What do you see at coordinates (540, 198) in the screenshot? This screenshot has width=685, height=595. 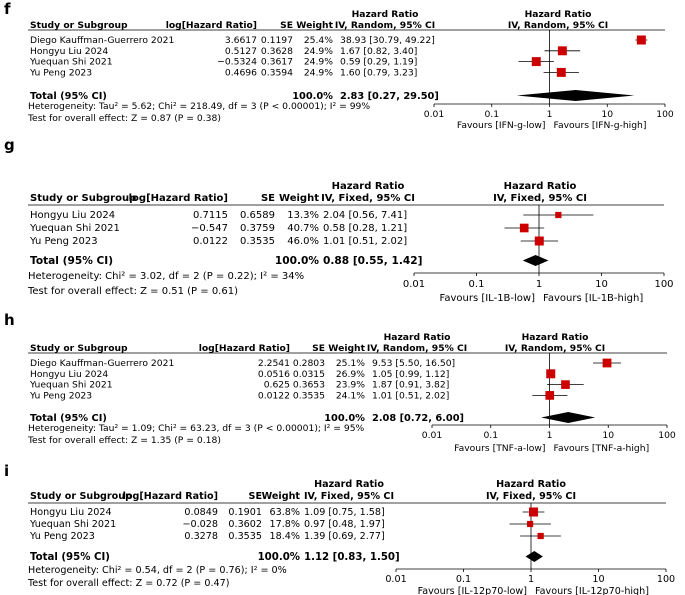 I see `plot-header-method: IV, Fixed, 95% CI` at bounding box center [540, 198].